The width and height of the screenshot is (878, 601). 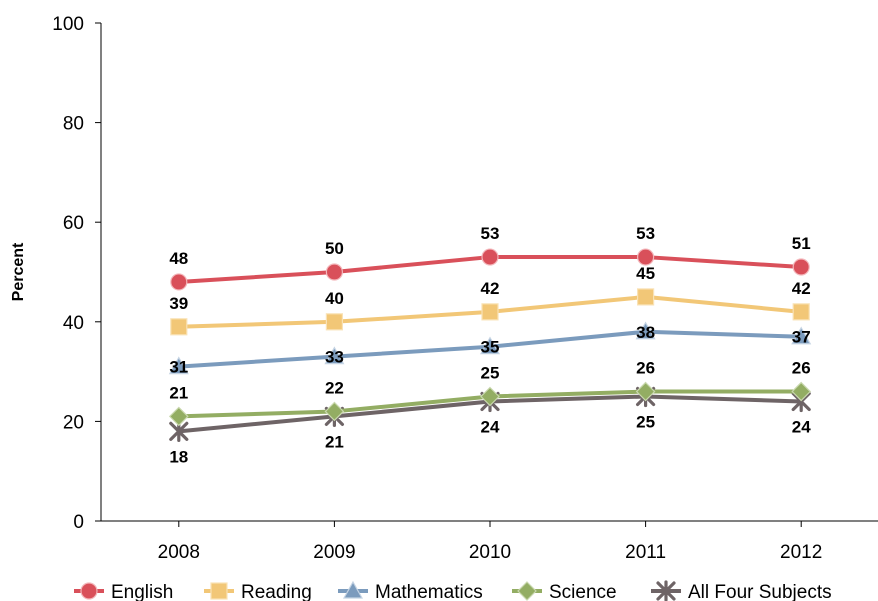 I want to click on legend-label: Mathematics, so click(x=429, y=591).